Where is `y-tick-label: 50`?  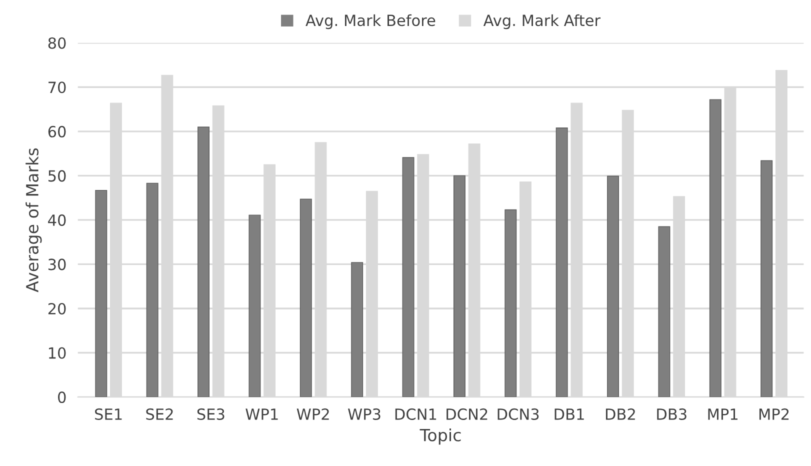 y-tick-label: 50 is located at coordinates (57, 176).